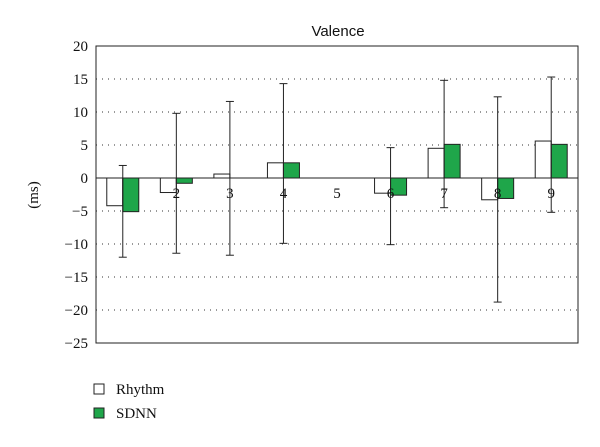 This screenshot has height=447, width=600. What do you see at coordinates (34, 195) in the screenshot?
I see `y-axis-label: (ms)` at bounding box center [34, 195].